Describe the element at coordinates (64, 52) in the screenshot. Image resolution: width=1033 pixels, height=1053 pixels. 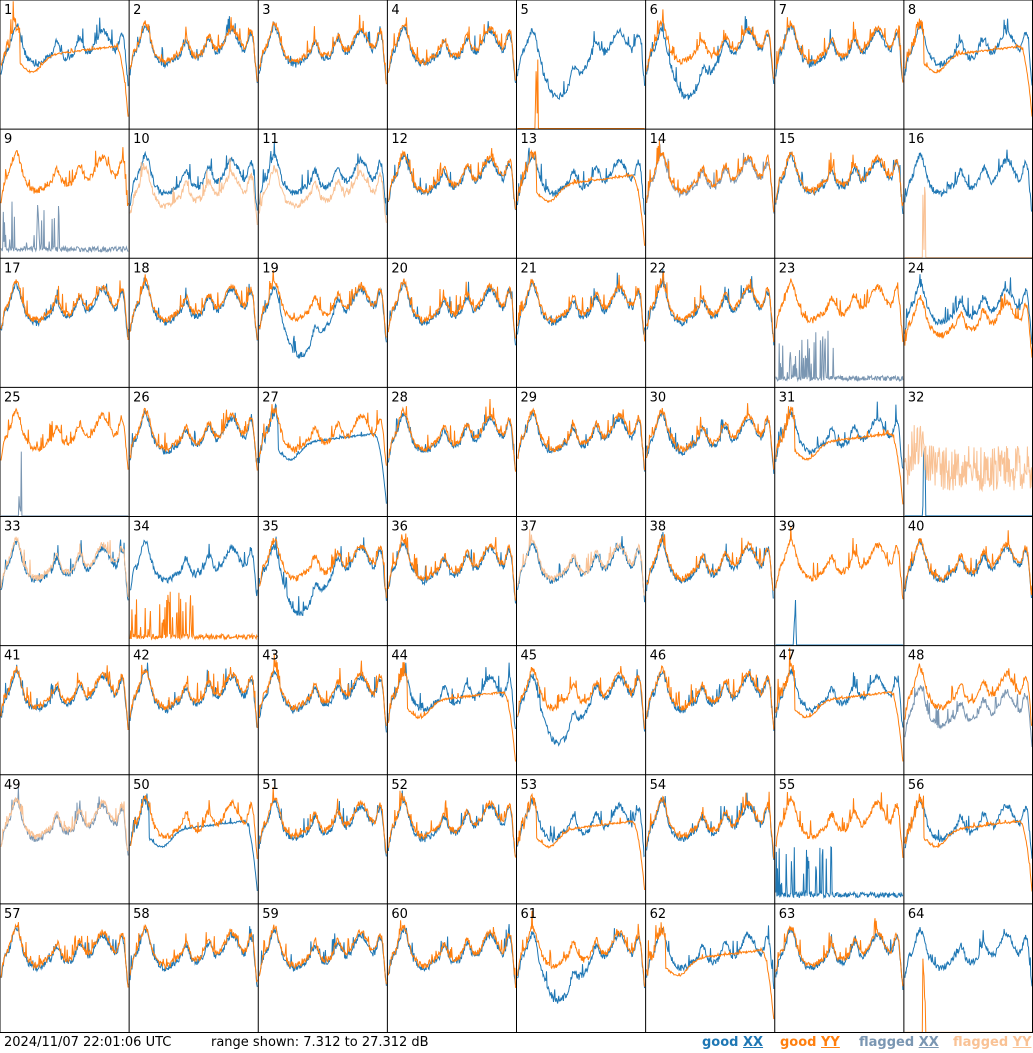
I see `panel-1-xx-line` at that location.